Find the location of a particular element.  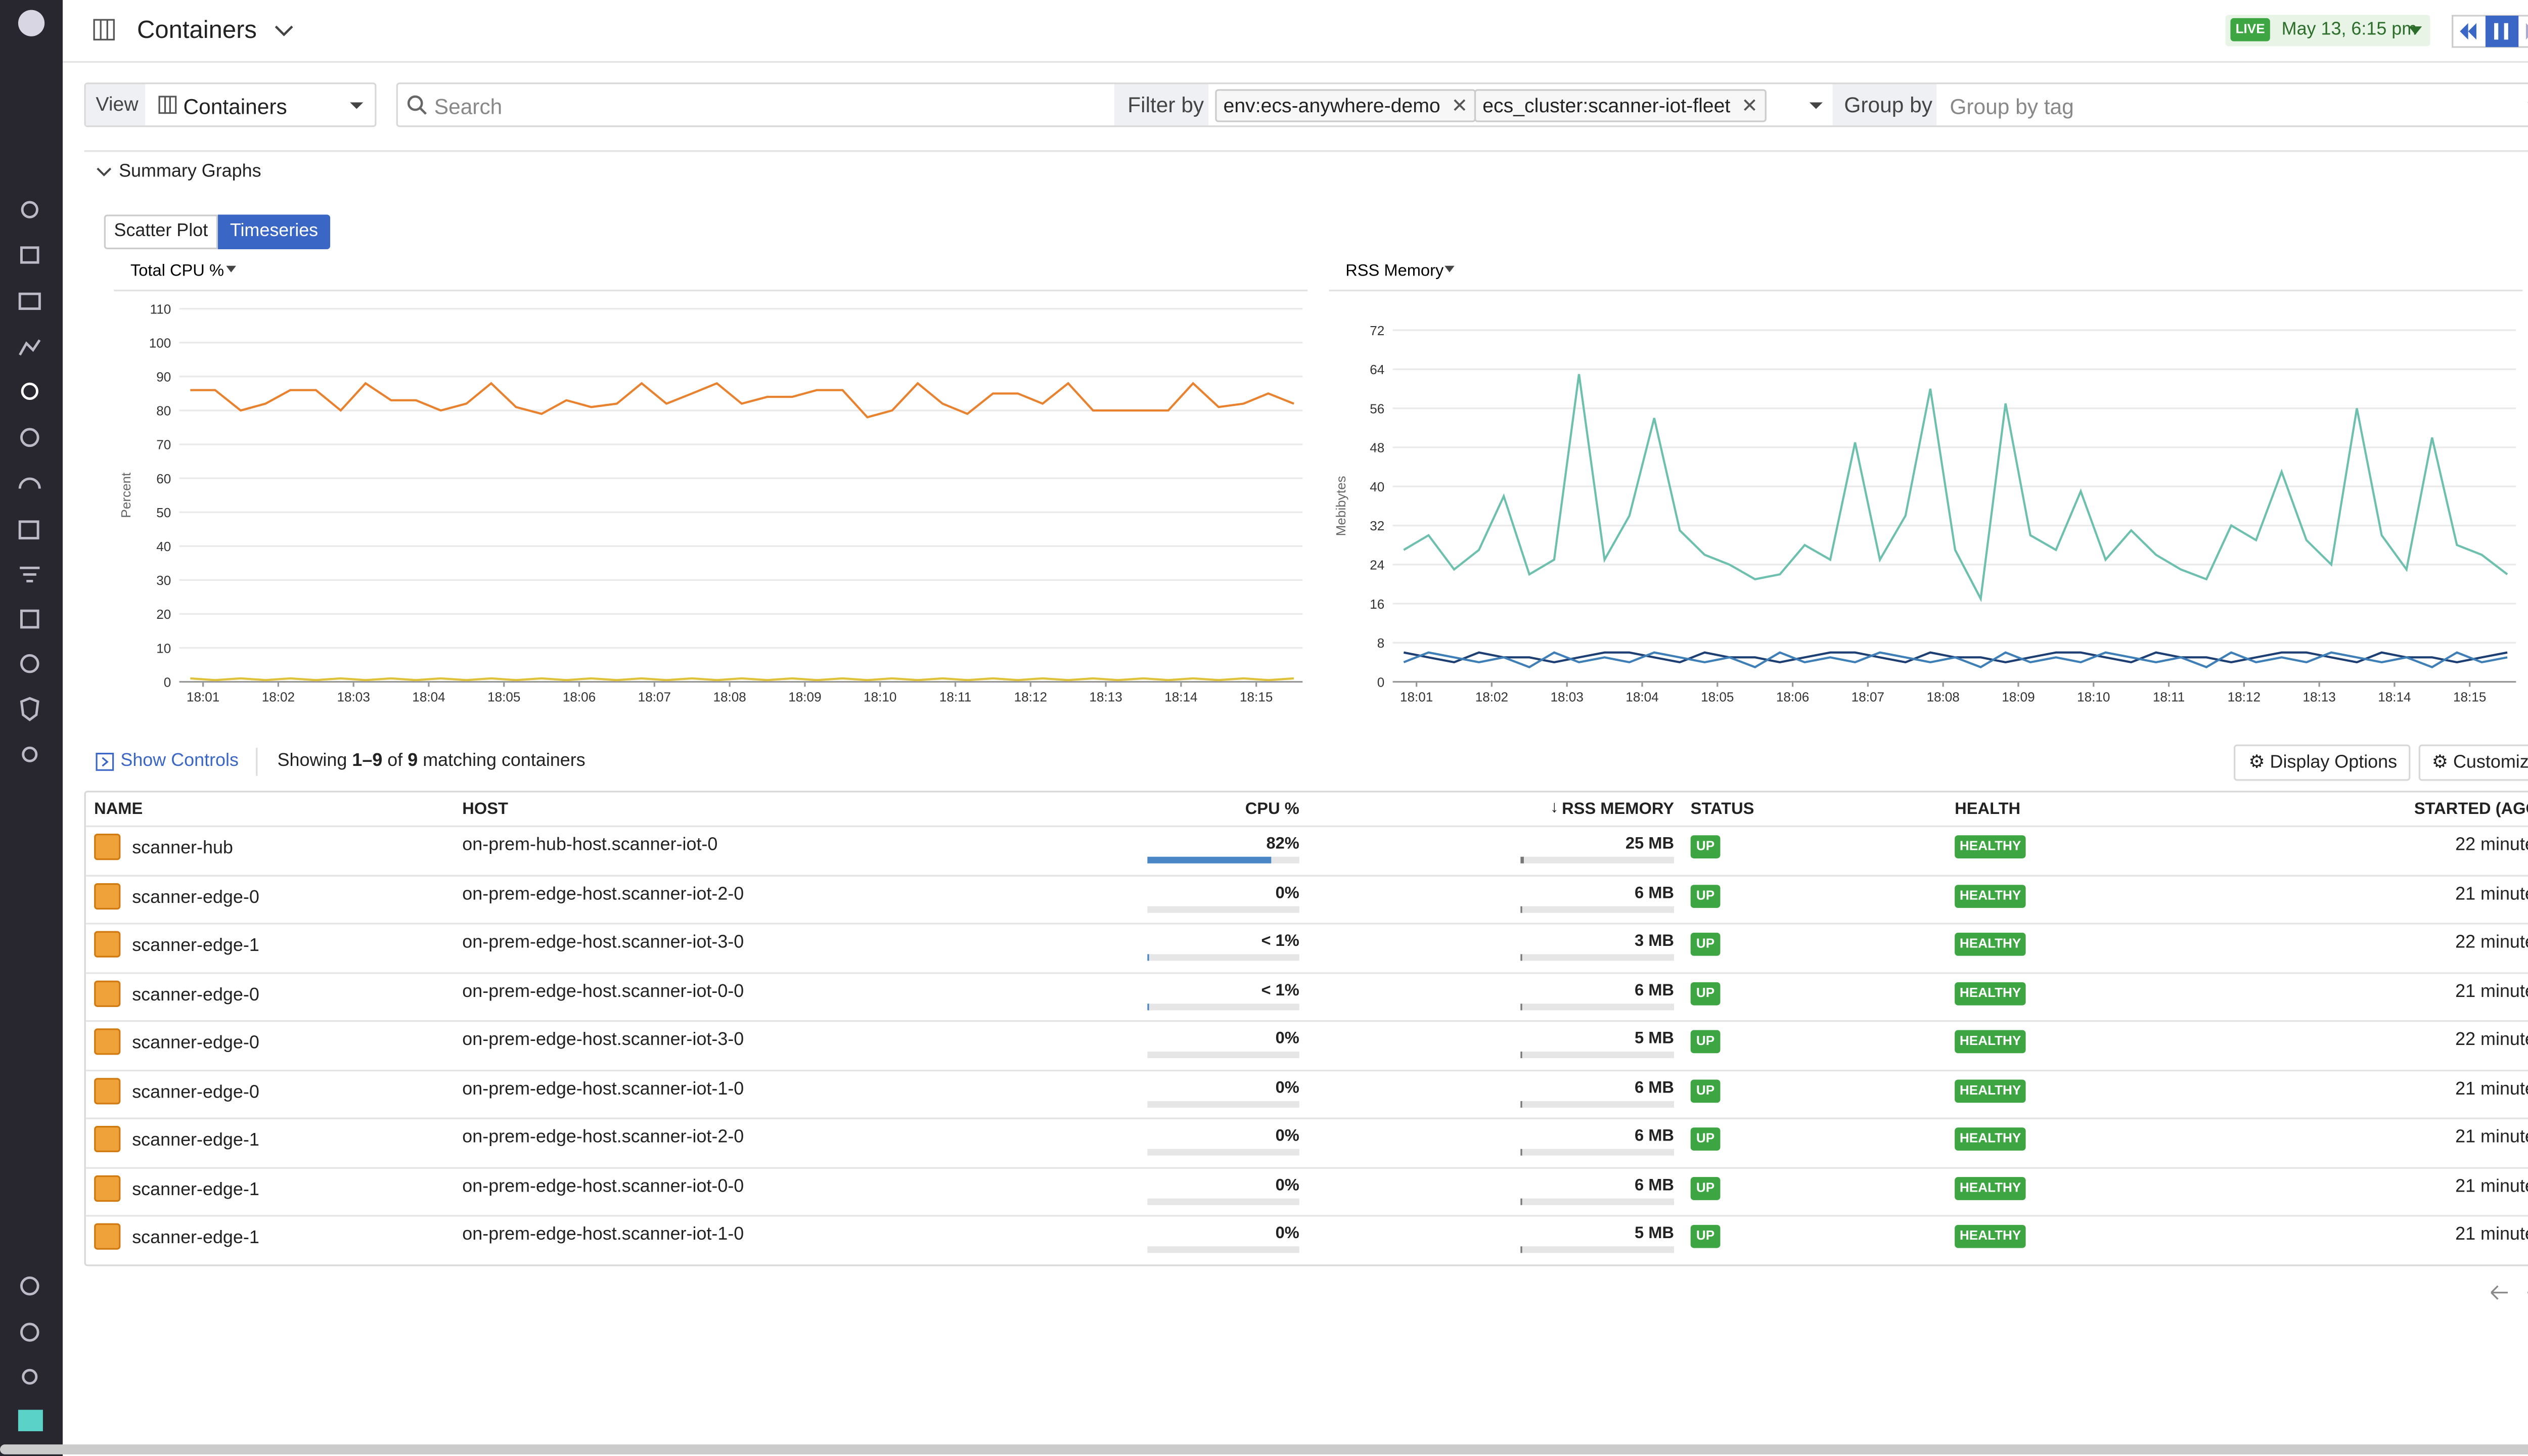

show-controls: Show Controls is located at coordinates (180, 761).